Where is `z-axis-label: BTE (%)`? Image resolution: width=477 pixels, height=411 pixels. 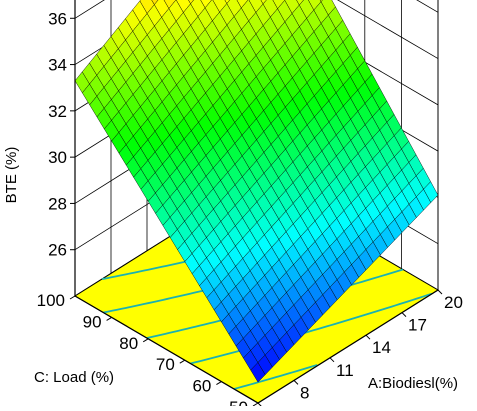
z-axis-label: BTE (%) is located at coordinates (11, 175).